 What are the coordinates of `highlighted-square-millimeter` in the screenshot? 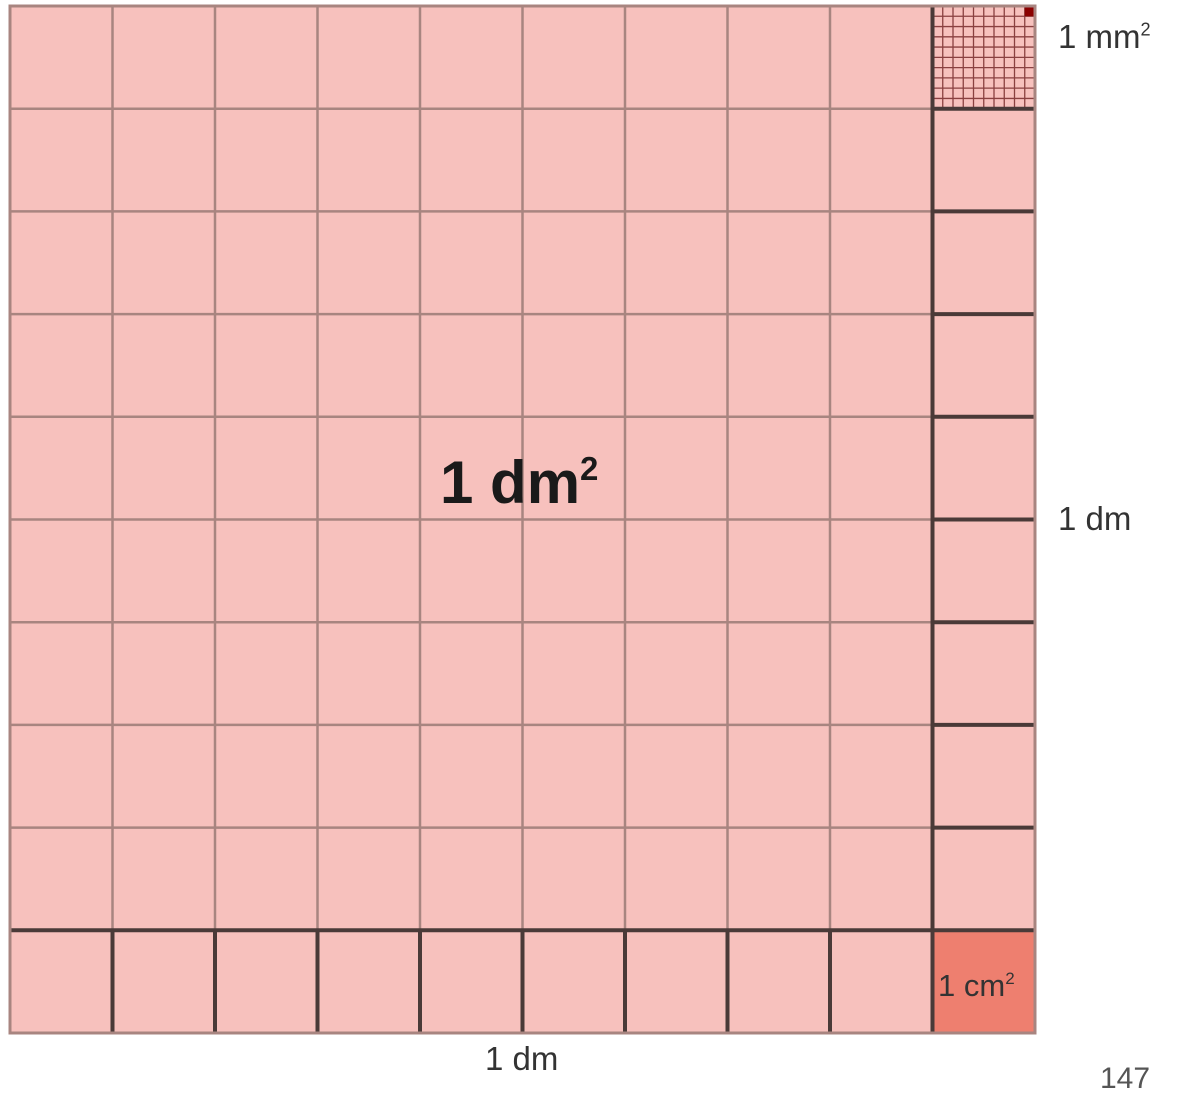 It's located at (1029, 11).